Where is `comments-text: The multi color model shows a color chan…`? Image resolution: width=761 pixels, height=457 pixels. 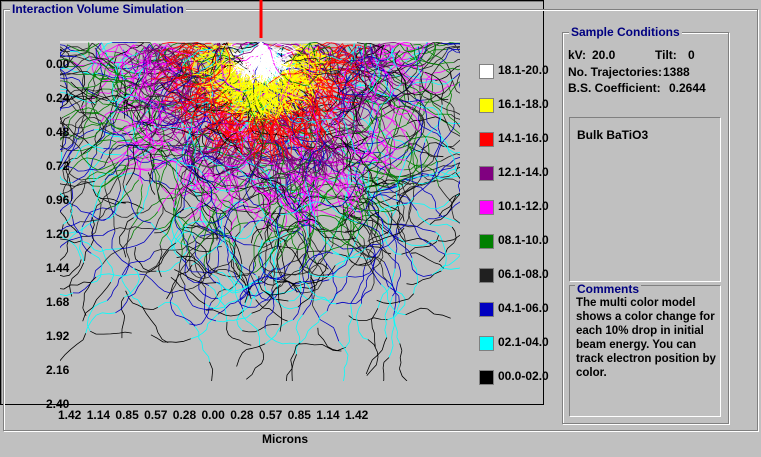 comments-text: The multi color model shows a color chan… is located at coordinates (646, 338).